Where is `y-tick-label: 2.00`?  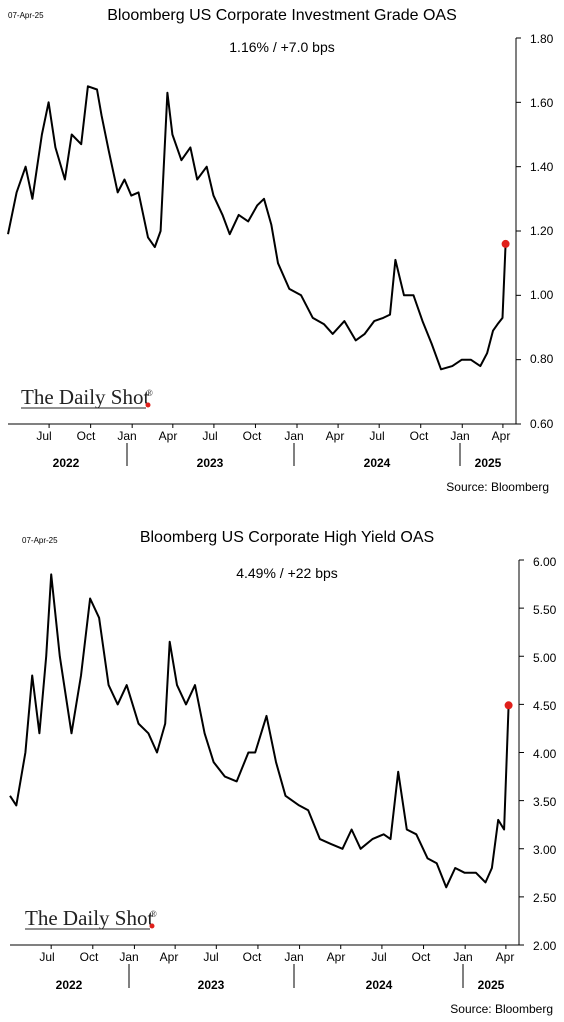
y-tick-label: 2.00 is located at coordinates (545, 946).